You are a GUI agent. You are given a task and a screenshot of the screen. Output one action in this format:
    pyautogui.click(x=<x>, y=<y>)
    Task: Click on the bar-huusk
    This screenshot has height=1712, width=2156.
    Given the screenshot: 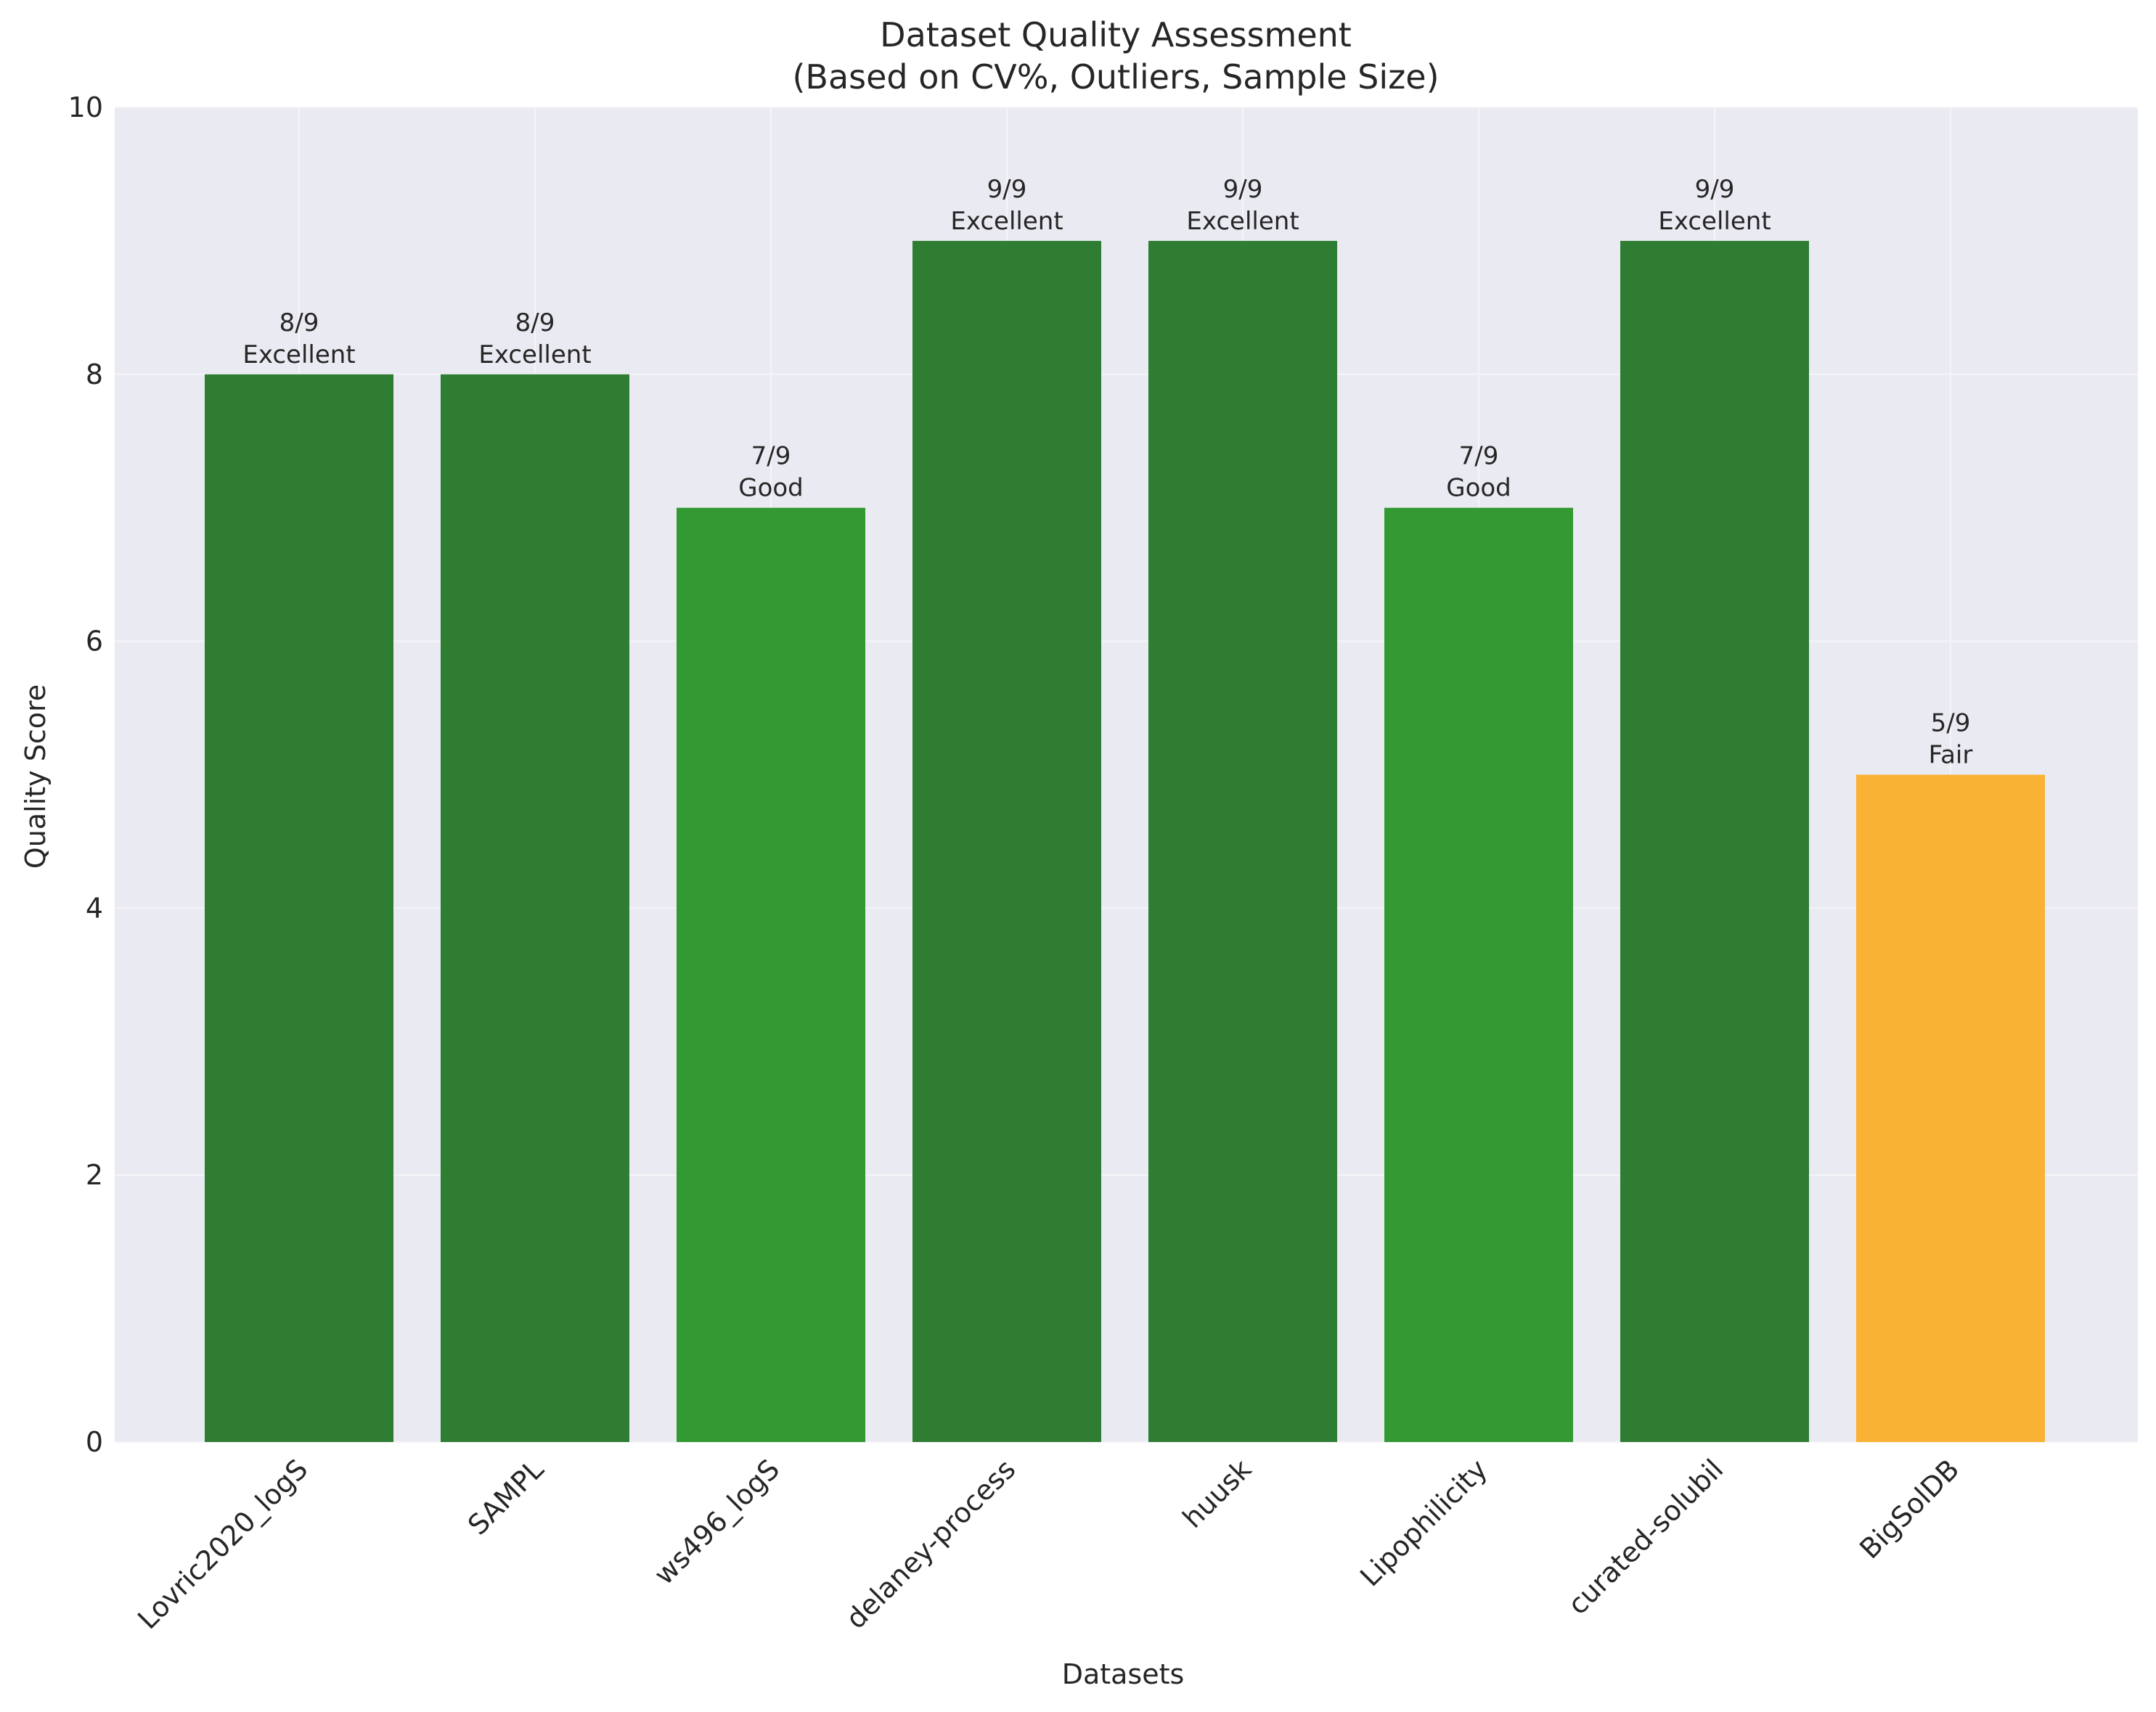 What is the action you would take?
    pyautogui.click(x=1242, y=841)
    